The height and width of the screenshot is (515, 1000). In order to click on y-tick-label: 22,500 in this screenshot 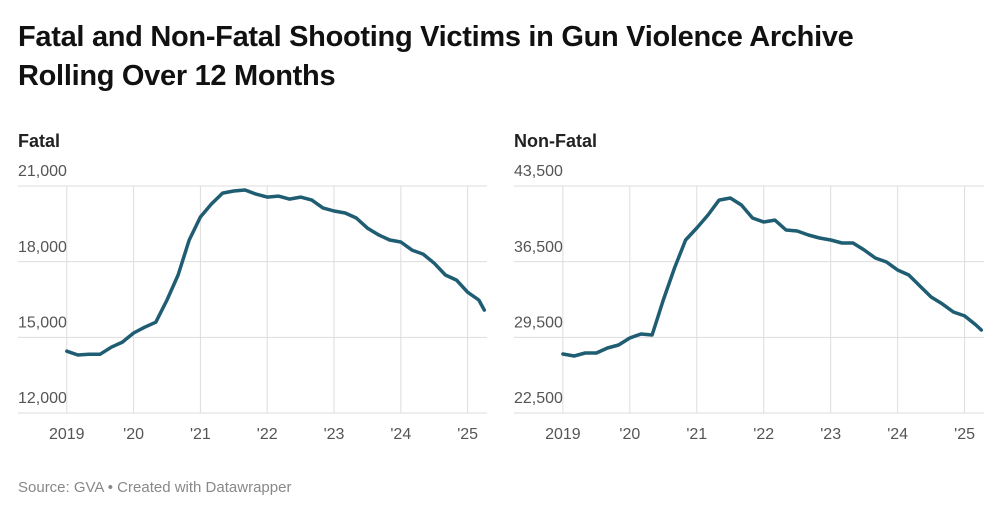, I will do `click(538, 398)`.